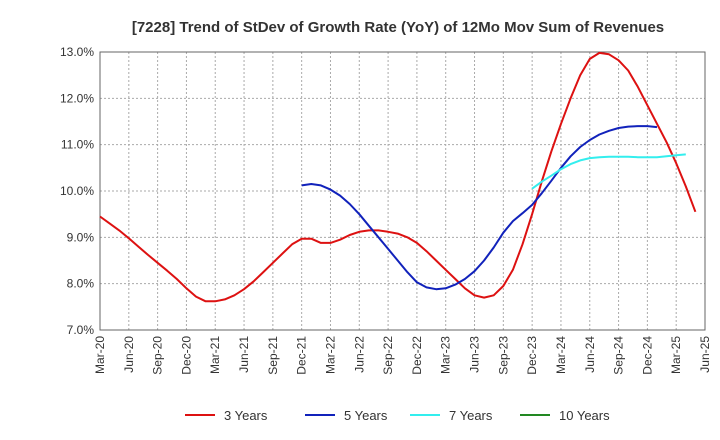 This screenshot has height=440, width=720. I want to click on x-tick-label: Jun-20, so click(129, 354).